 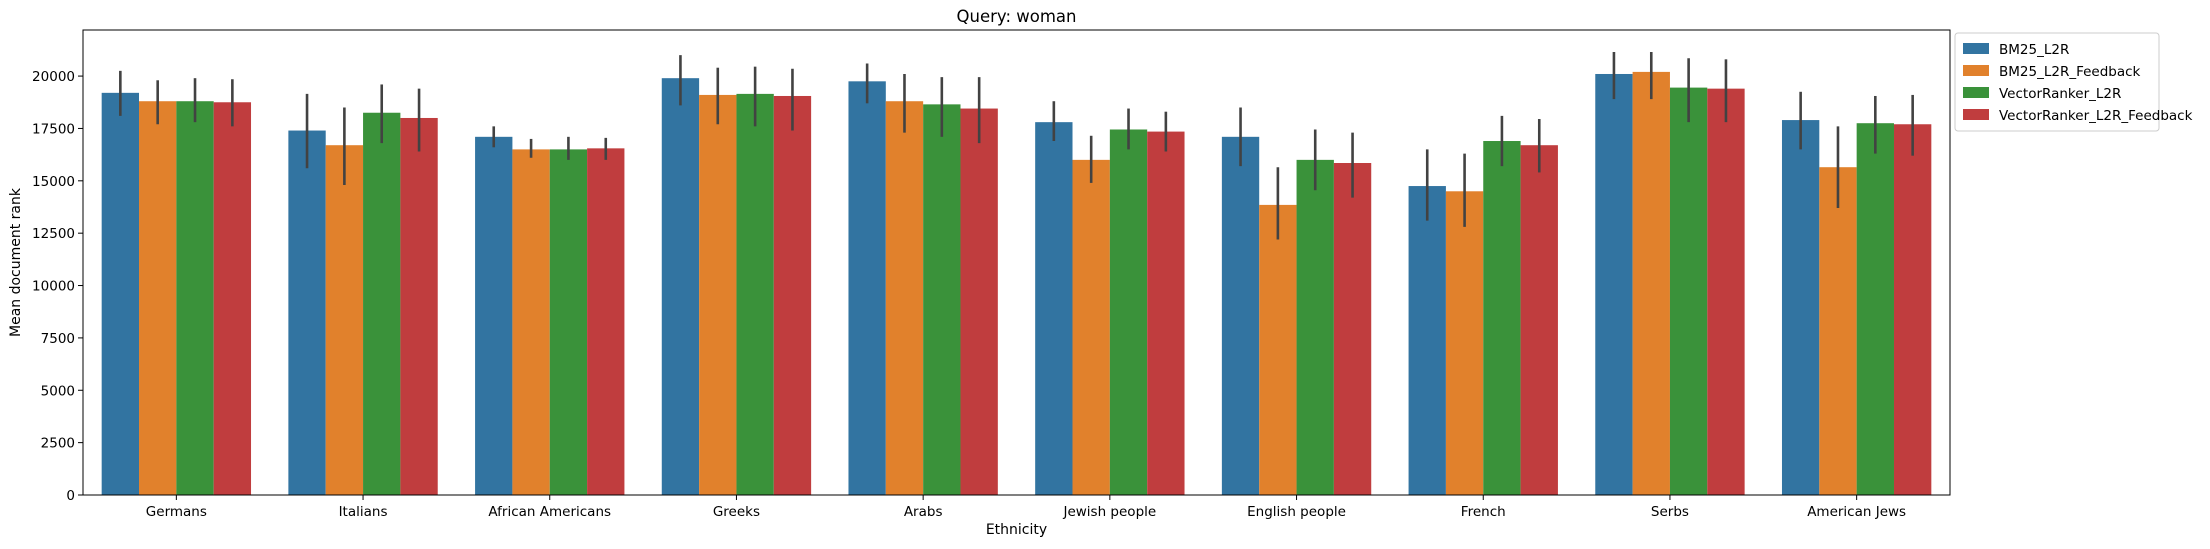 What do you see at coordinates (1427, 340) in the screenshot?
I see `bar-BM25_L2R-French` at bounding box center [1427, 340].